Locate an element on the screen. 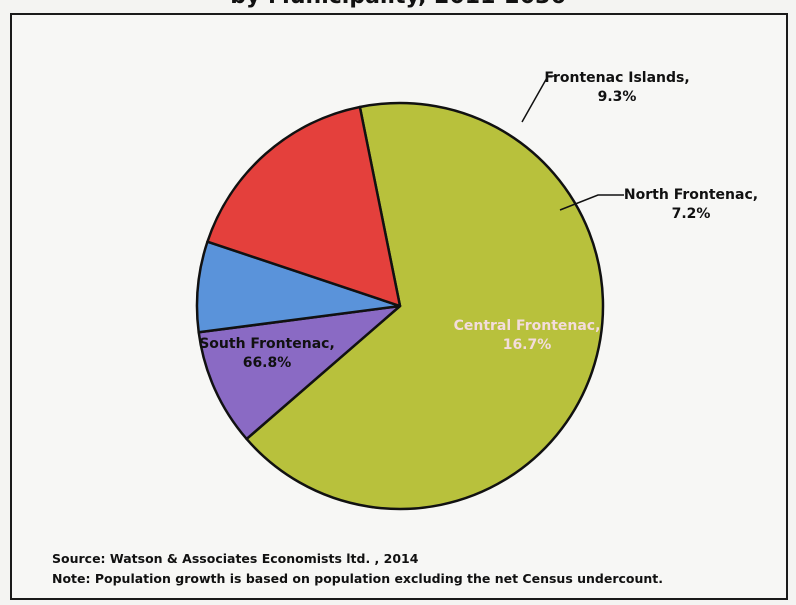 The image size is (796, 605). data-label-central-frontenac: Central Frontenac, 16.7% is located at coordinates (527, 335).